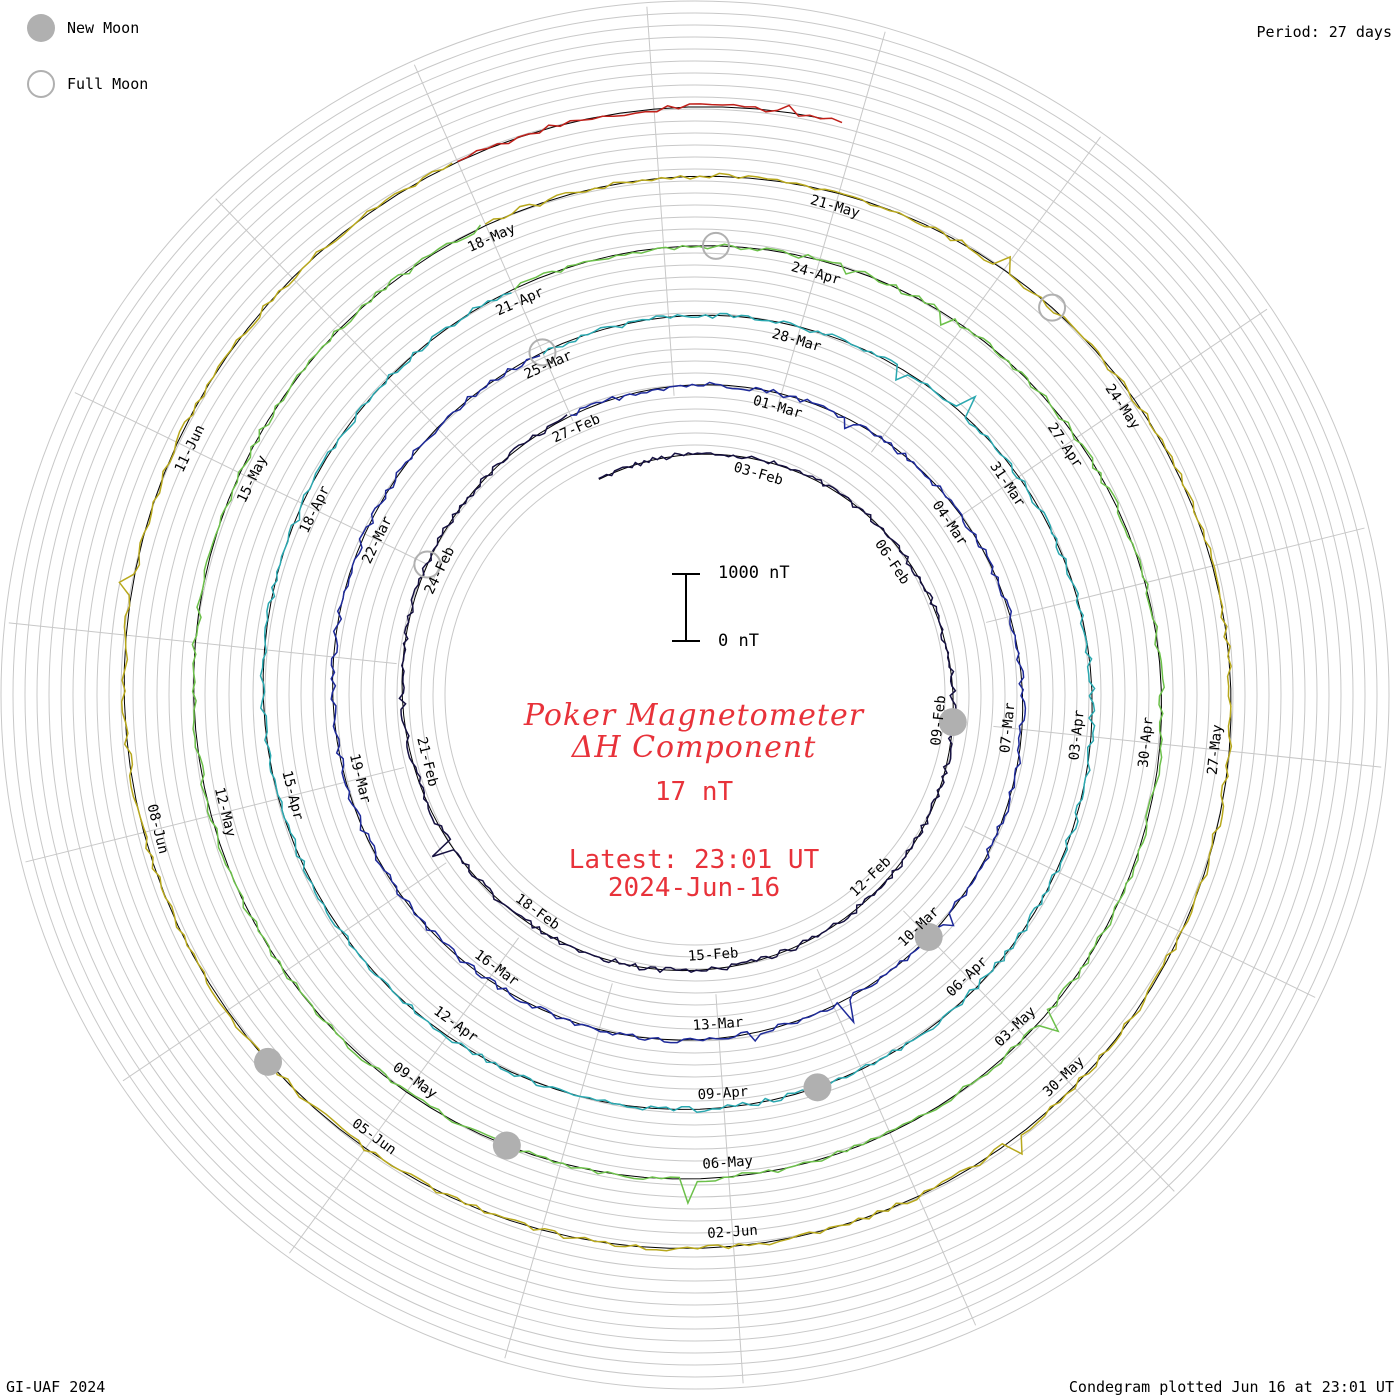 This screenshot has height=1400, width=1400. I want to click on date-tick-label: 09-Feb, so click(938, 721).